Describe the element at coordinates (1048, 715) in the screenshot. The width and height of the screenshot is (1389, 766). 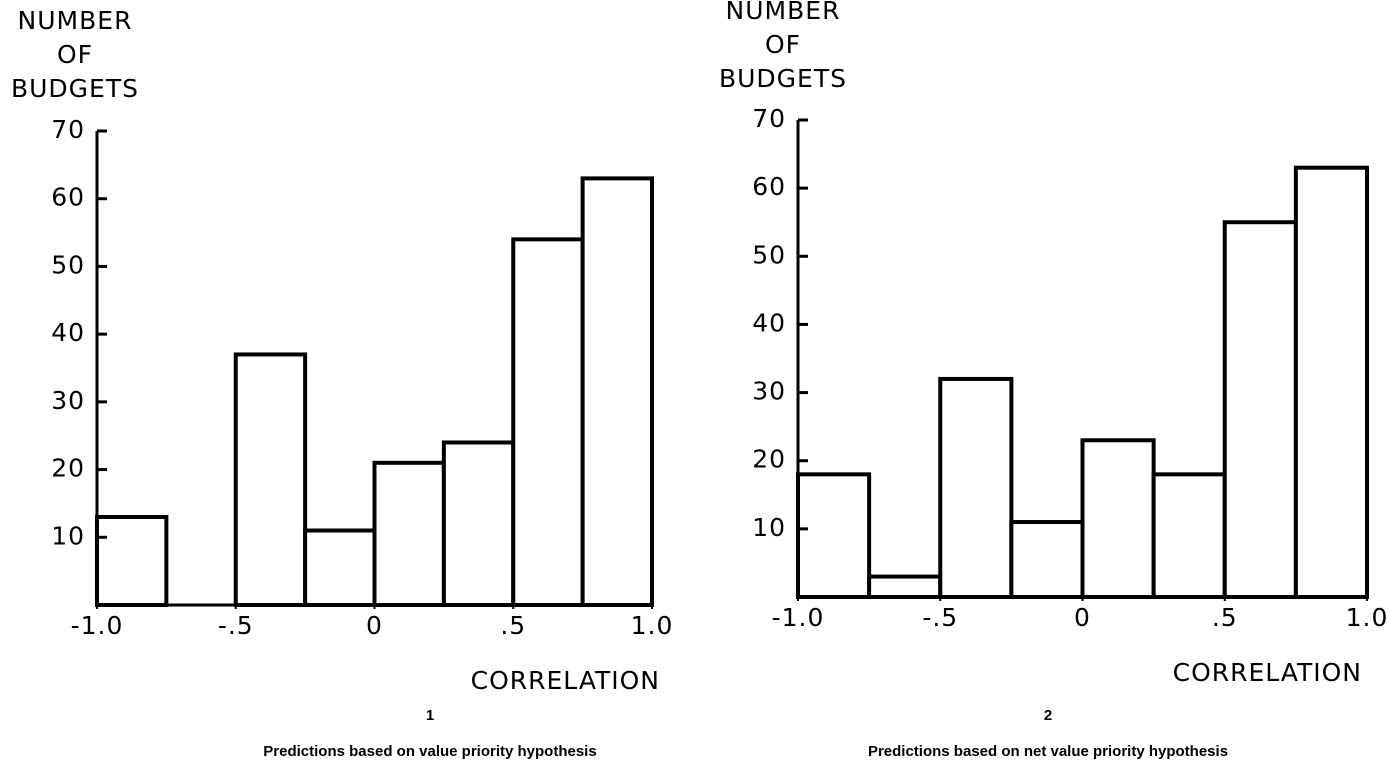
I see `figure-number: 2` at that location.